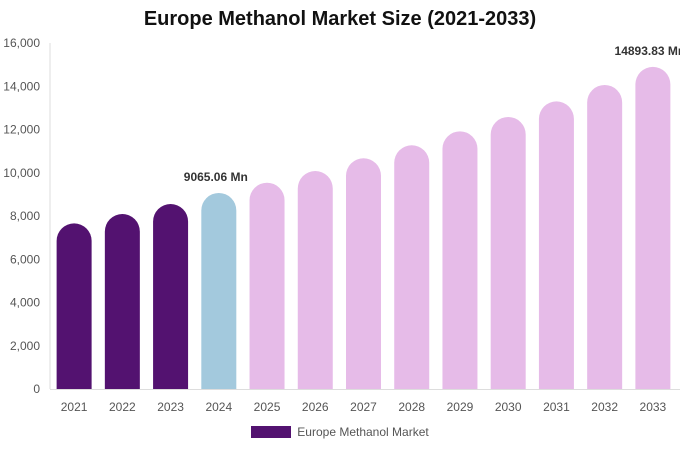  Describe the element at coordinates (604, 407) in the screenshot. I see `x-tick-label: 2032` at that location.